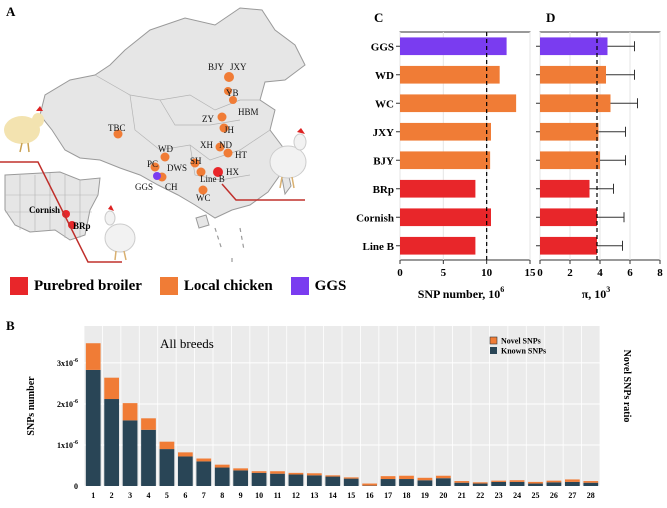  What do you see at coordinates (596, 293) in the screenshot?
I see `x-axis-label: π, 103` at bounding box center [596, 293].